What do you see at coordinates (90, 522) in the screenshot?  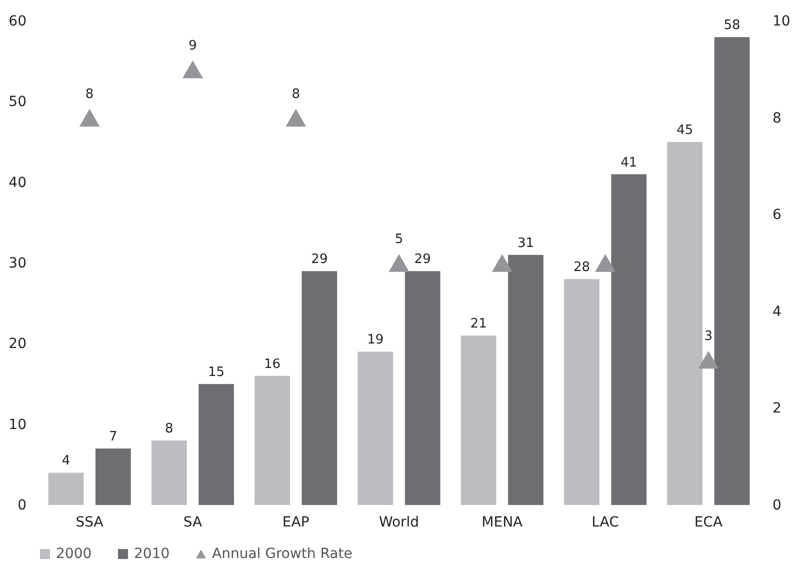 I see `x-tick-label: SSA` at bounding box center [90, 522].